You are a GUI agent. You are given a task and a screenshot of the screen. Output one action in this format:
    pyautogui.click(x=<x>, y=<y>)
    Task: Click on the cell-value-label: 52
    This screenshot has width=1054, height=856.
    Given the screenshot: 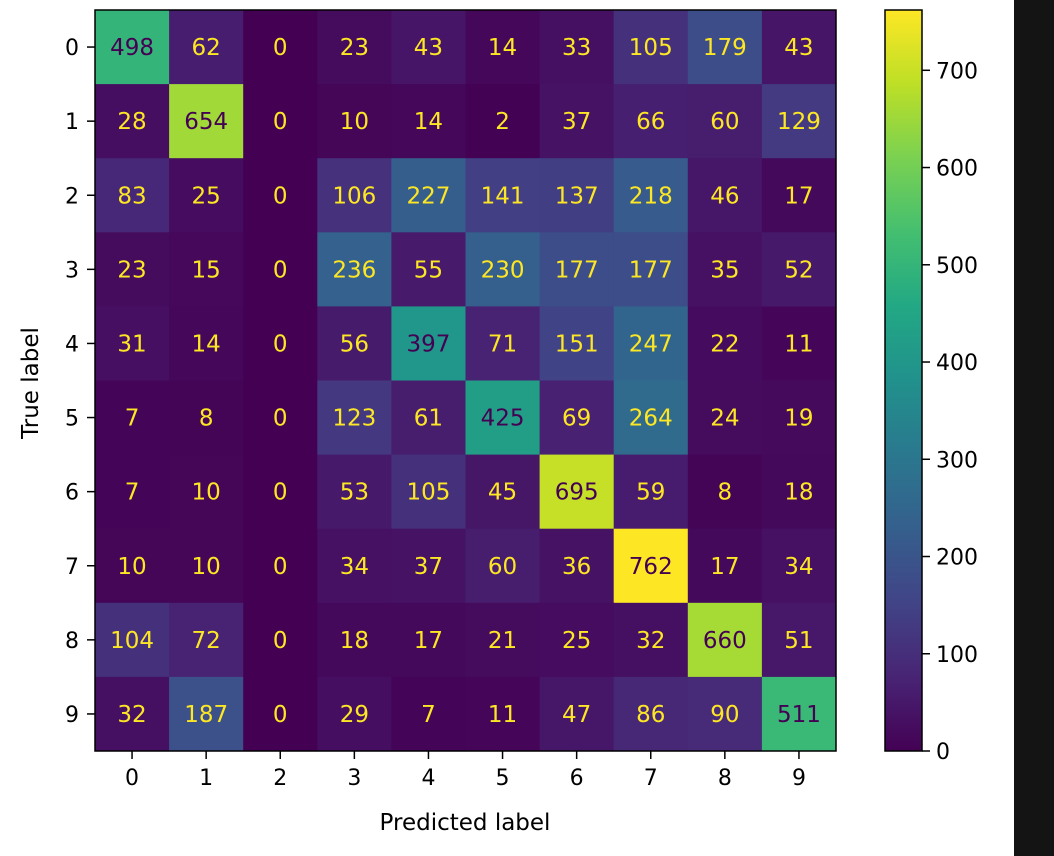 What is the action you would take?
    pyautogui.click(x=798, y=270)
    